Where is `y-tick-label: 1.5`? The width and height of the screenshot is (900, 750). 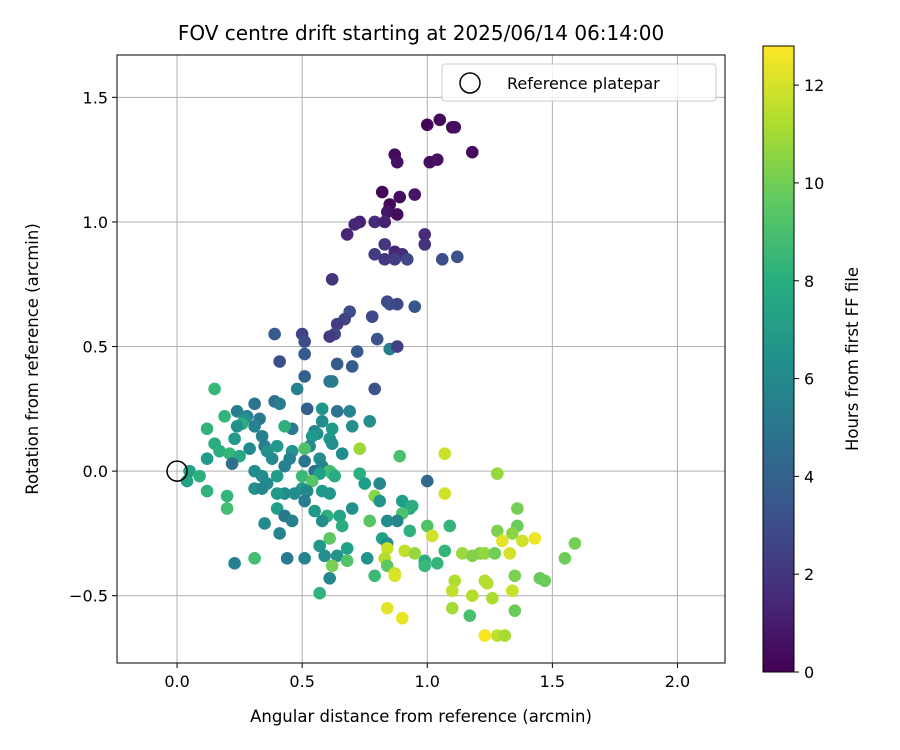 y-tick-label: 1.5 is located at coordinates (95, 97).